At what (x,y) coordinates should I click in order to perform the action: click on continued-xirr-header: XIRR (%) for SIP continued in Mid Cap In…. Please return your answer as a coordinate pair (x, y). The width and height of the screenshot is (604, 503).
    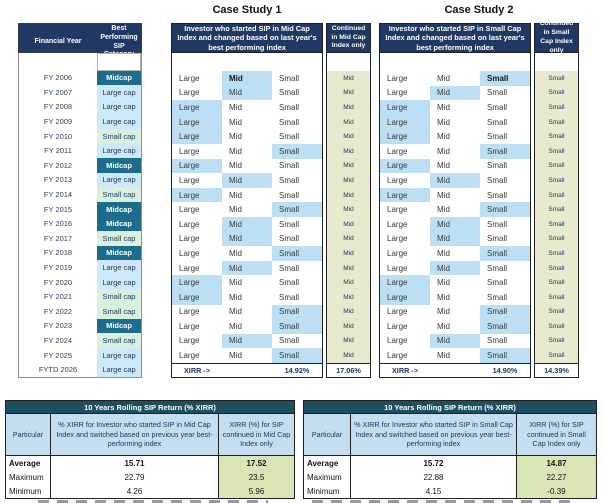
    Looking at the image, I should click on (256, 434).